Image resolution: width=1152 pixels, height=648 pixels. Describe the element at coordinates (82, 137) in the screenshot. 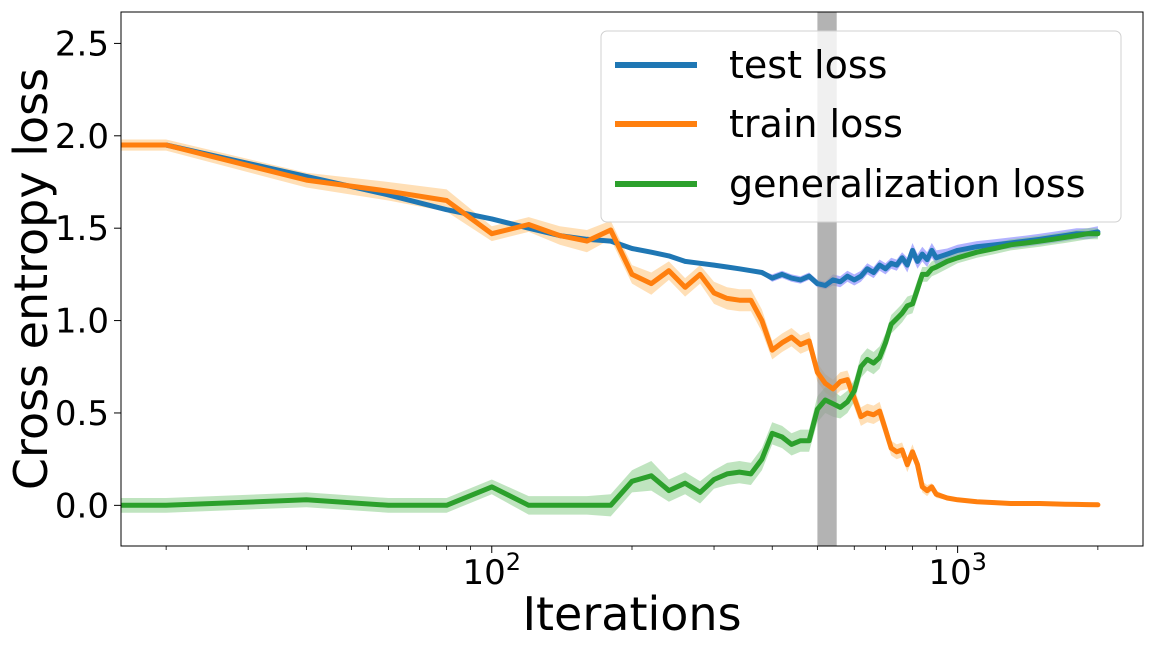

I see `y-tick-label: 2.0` at that location.